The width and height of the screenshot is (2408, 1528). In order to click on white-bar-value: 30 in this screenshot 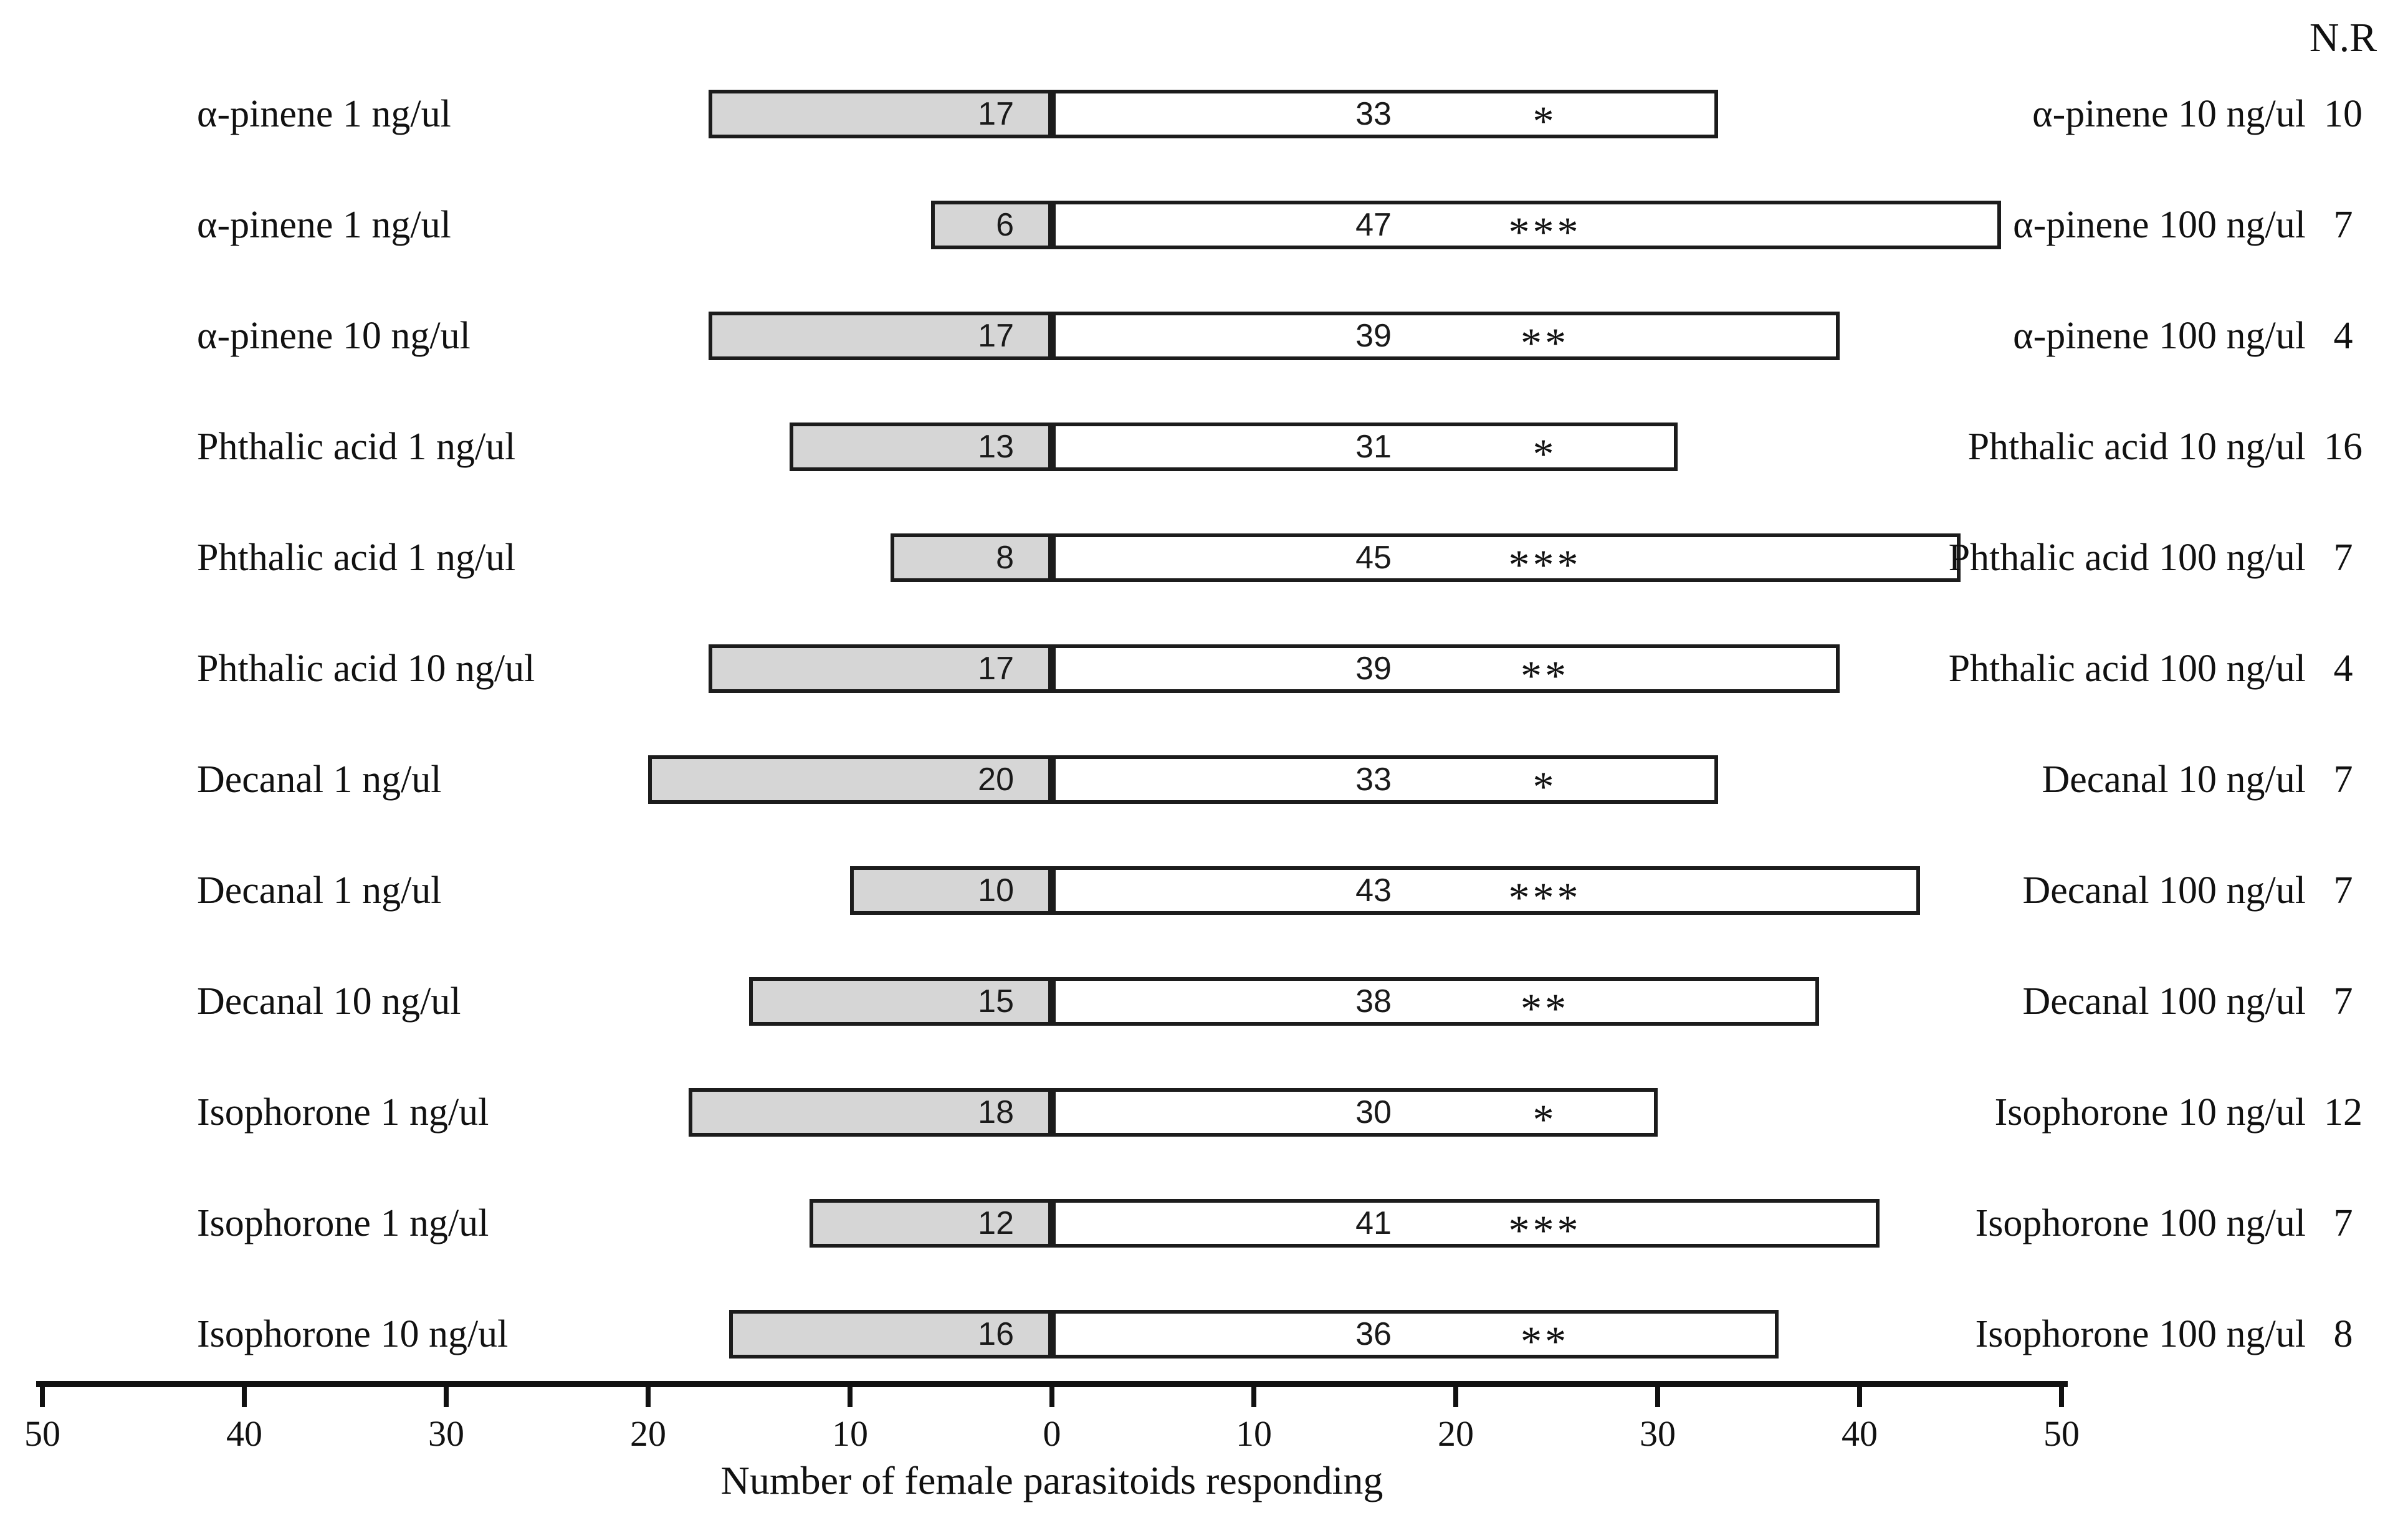, I will do `click(1373, 1112)`.